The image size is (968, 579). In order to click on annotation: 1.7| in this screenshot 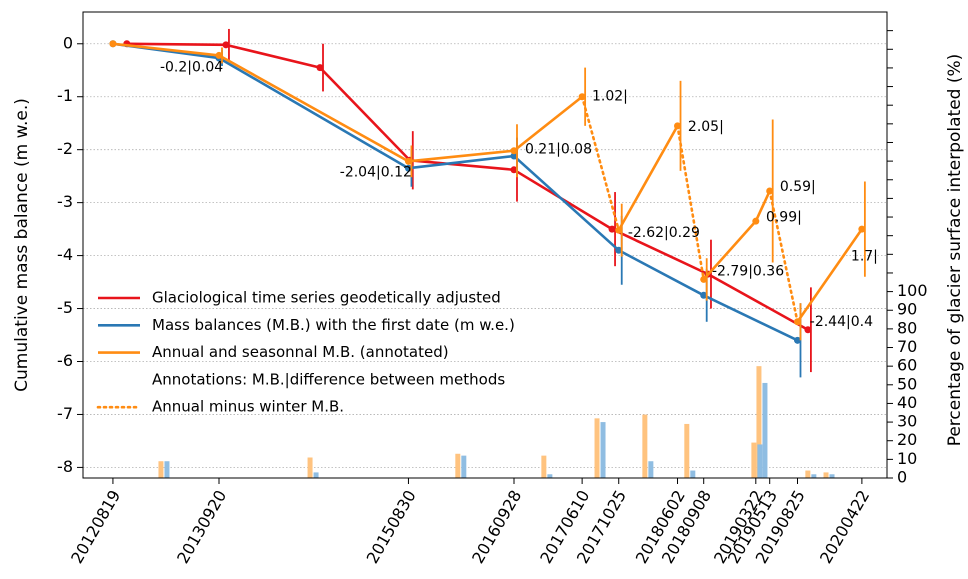, I will do `click(864, 257)`.